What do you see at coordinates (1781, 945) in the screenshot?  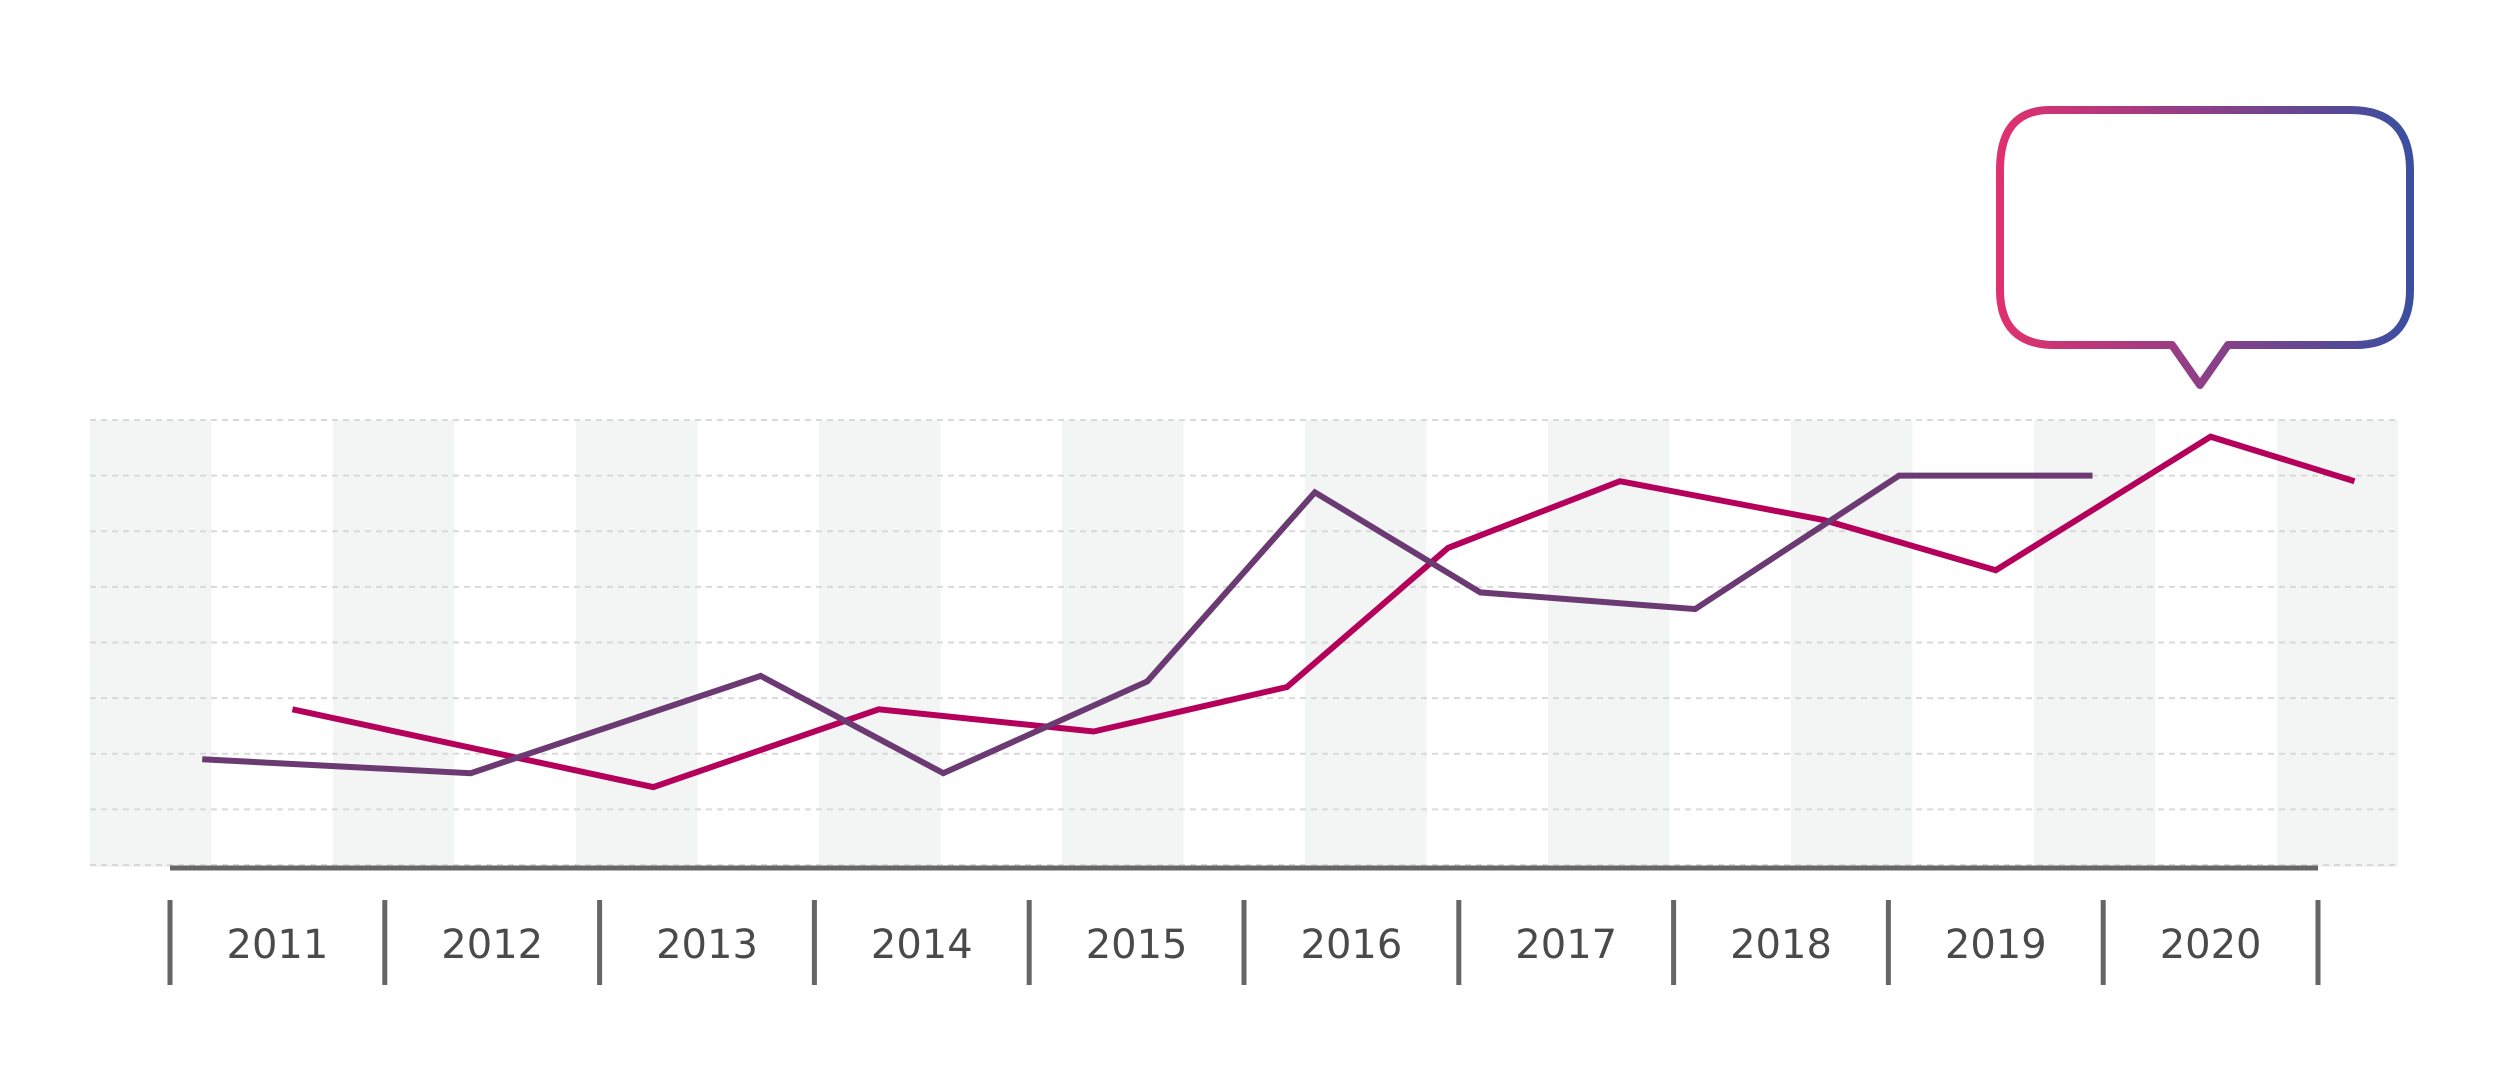 I see `x-tick-label: 2018` at bounding box center [1781, 945].